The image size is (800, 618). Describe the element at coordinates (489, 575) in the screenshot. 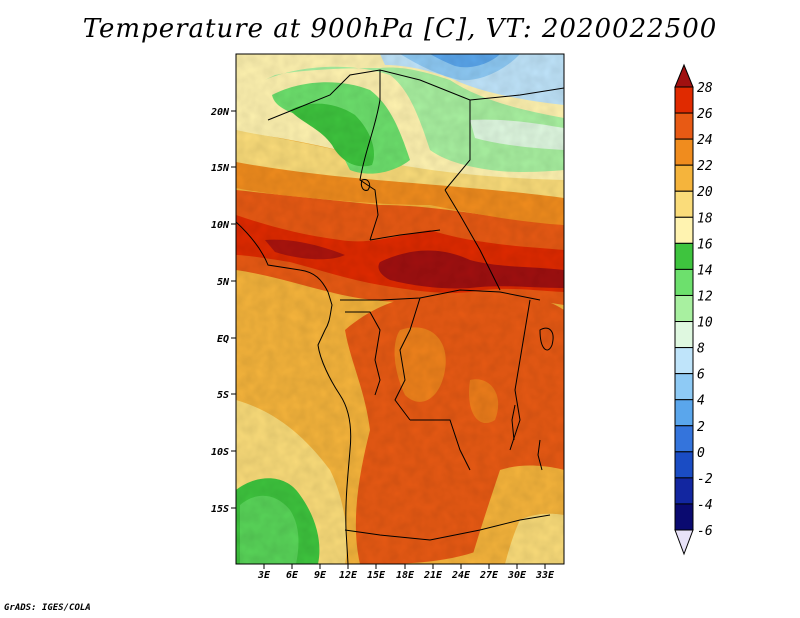

I see `lon-label-27E: 27E` at that location.